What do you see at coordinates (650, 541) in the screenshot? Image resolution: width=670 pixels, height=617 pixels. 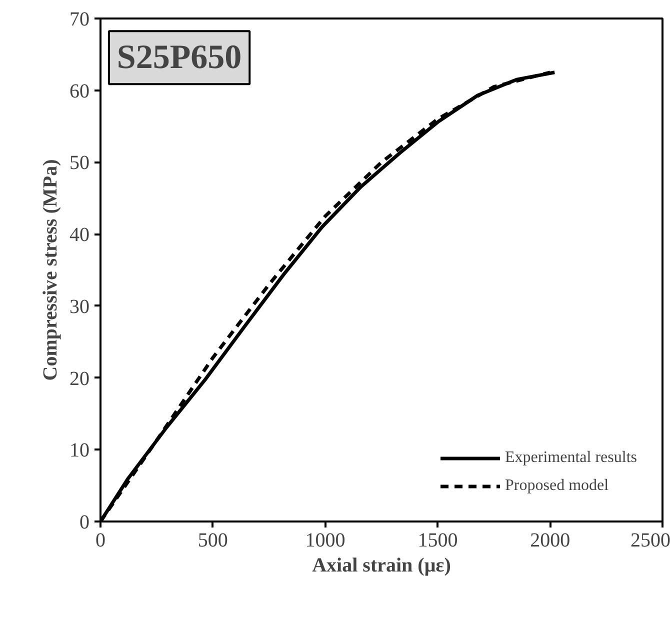 I see `x-tick-label: 2500` at bounding box center [650, 541].